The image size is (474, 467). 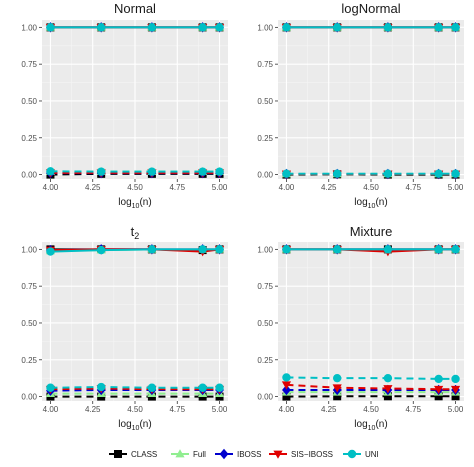 What do you see at coordinates (370, 8) in the screenshot?
I see `panel-title: logNormal` at bounding box center [370, 8].